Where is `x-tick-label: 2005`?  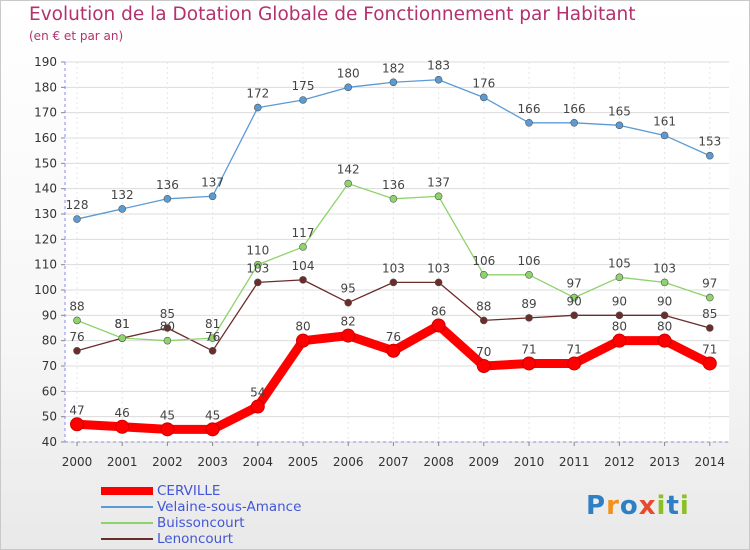
x-tick-label: 2005 is located at coordinates (303, 462).